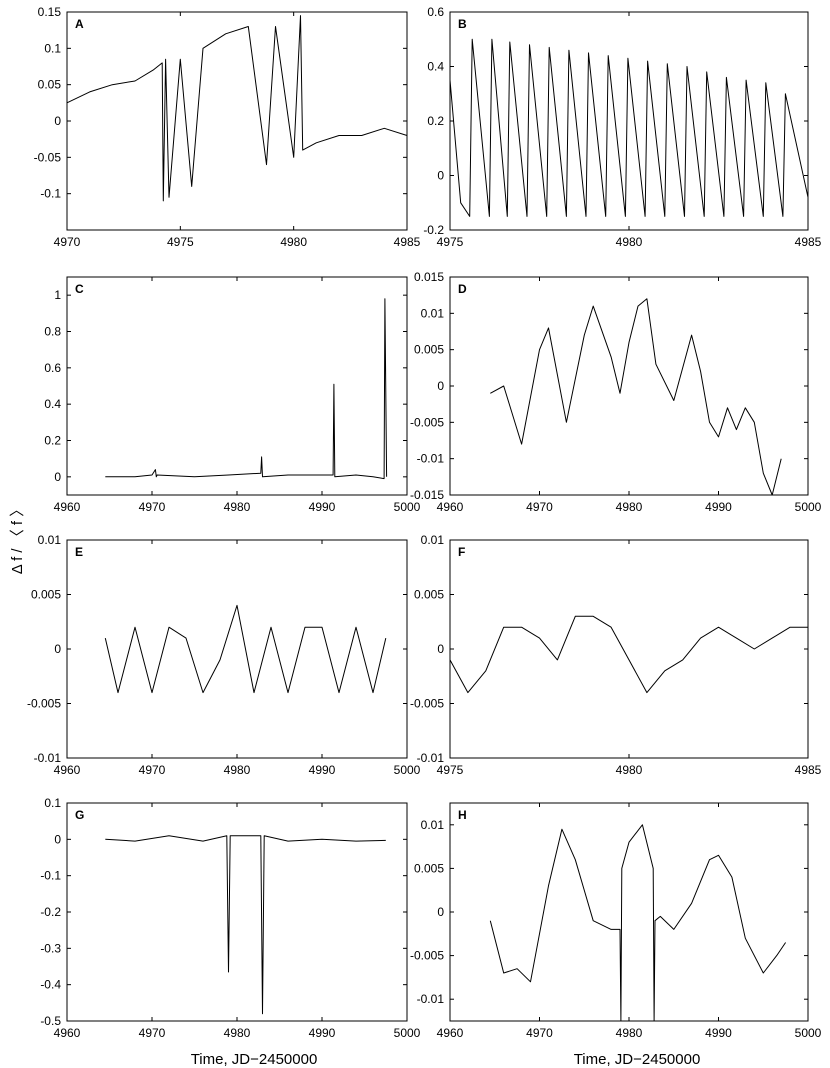 The image size is (830, 1068). Describe the element at coordinates (427, 495) in the screenshot. I see `y-tick-label: -0.015` at that location.